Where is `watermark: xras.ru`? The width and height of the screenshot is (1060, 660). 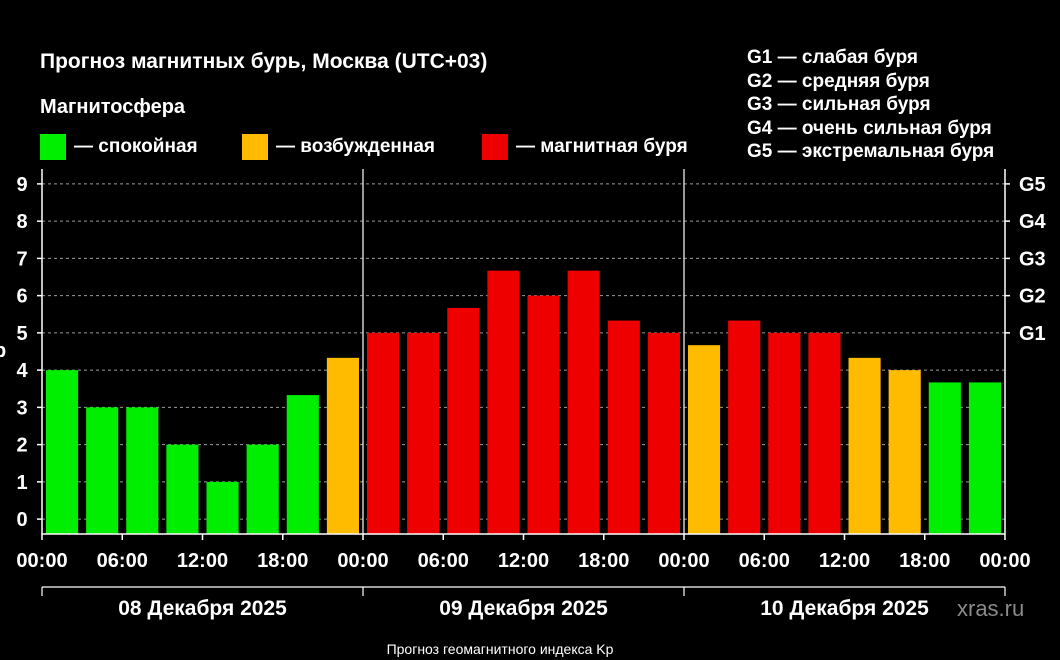
watermark: xras.ru is located at coordinates (991, 608).